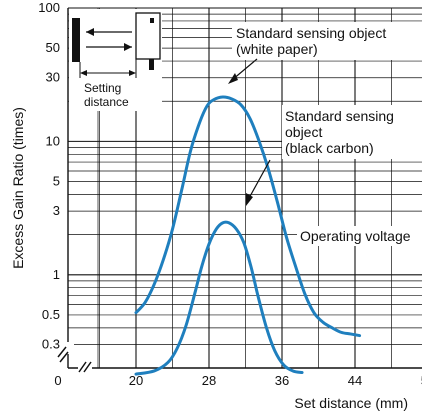 Image resolution: width=422 pixels, height=414 pixels. Describe the element at coordinates (136, 380) in the screenshot. I see `x-tick-label: 20` at that location.